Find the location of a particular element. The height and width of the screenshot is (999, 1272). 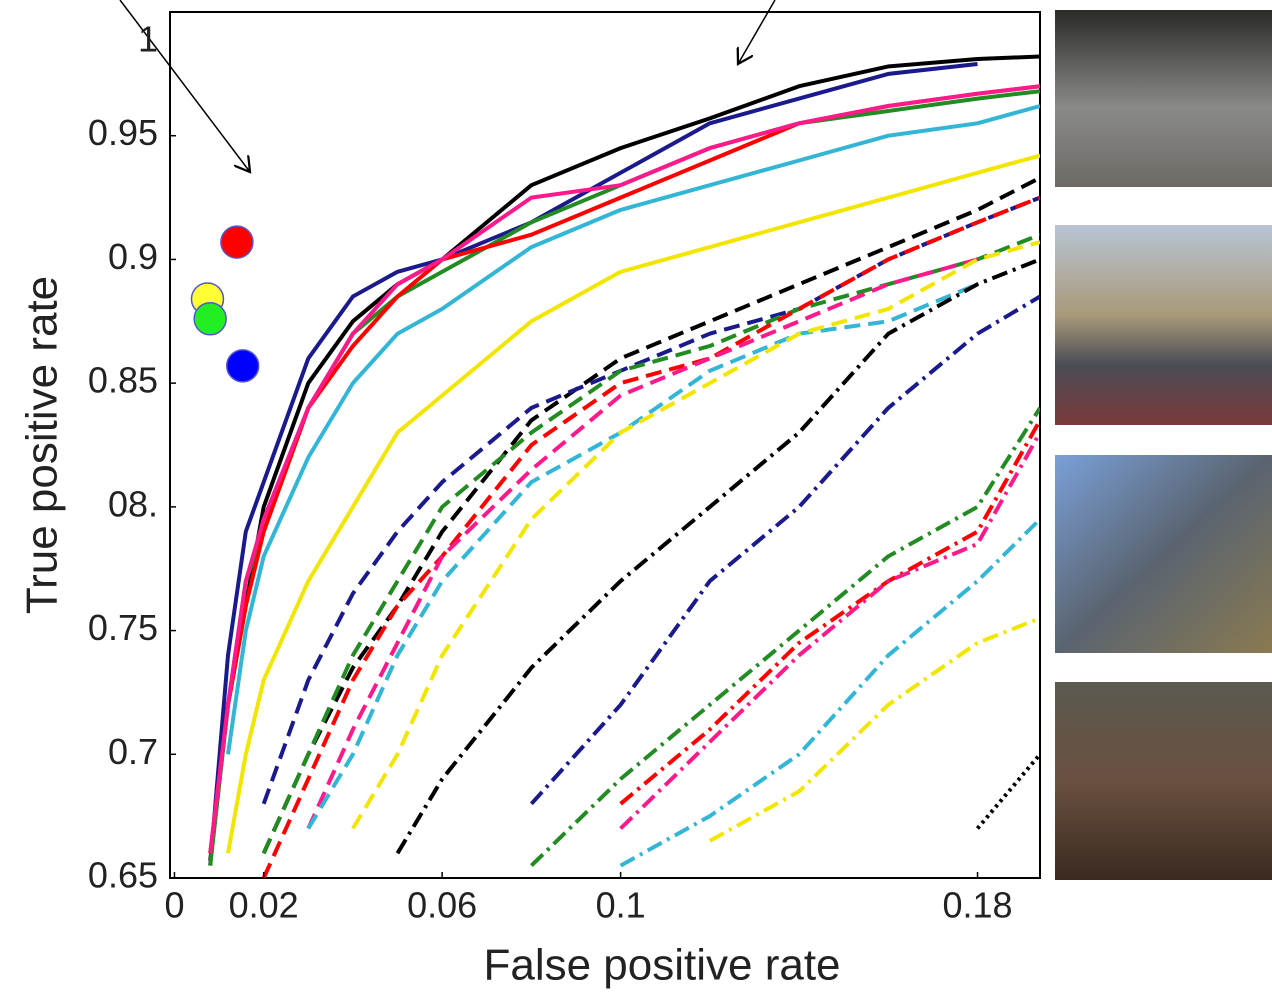

y-tick-label: 0.75 is located at coordinates (123, 627).